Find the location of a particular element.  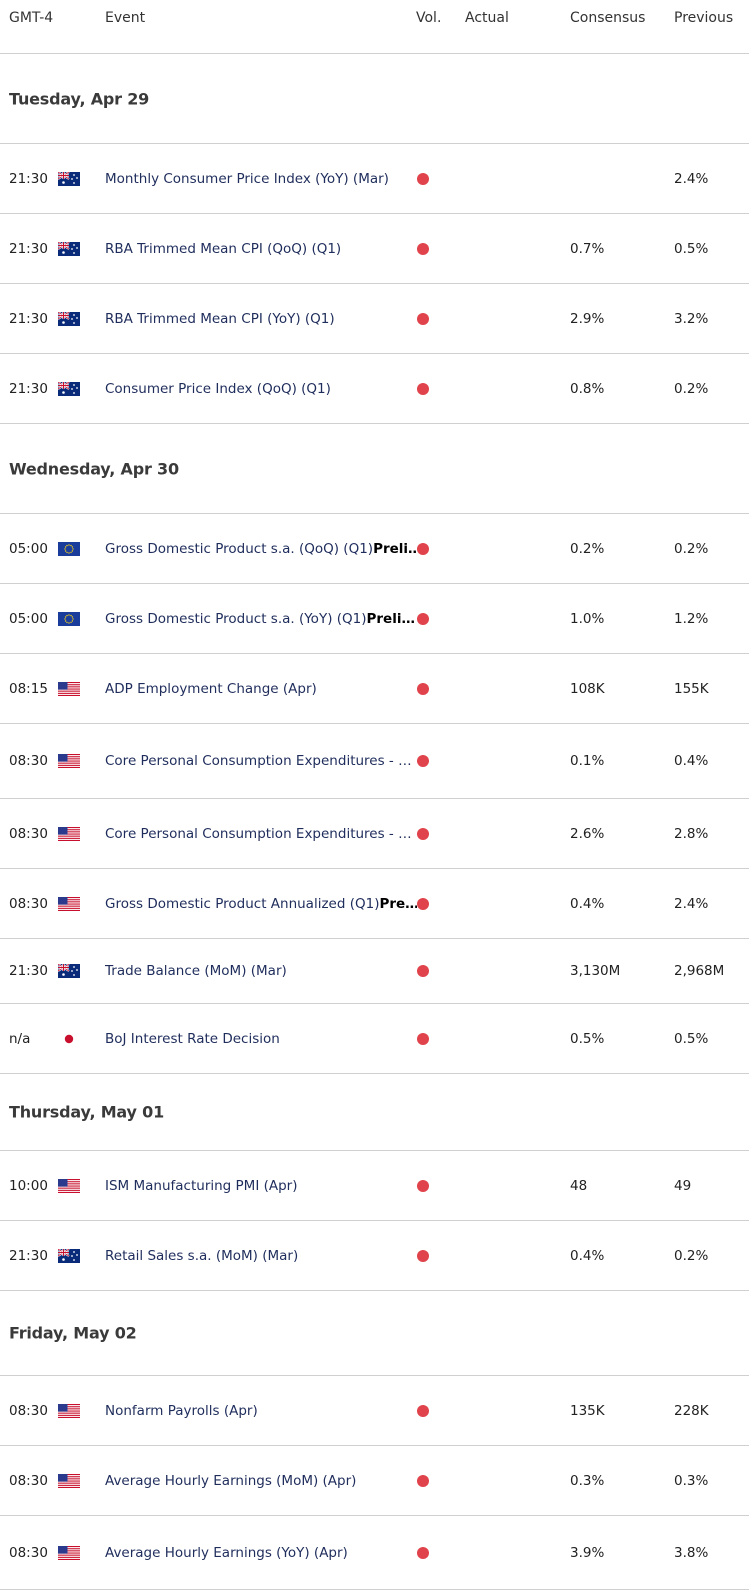

event-title: Retail Sales s.a. (MoM) (Mar) is located at coordinates (202, 1255).